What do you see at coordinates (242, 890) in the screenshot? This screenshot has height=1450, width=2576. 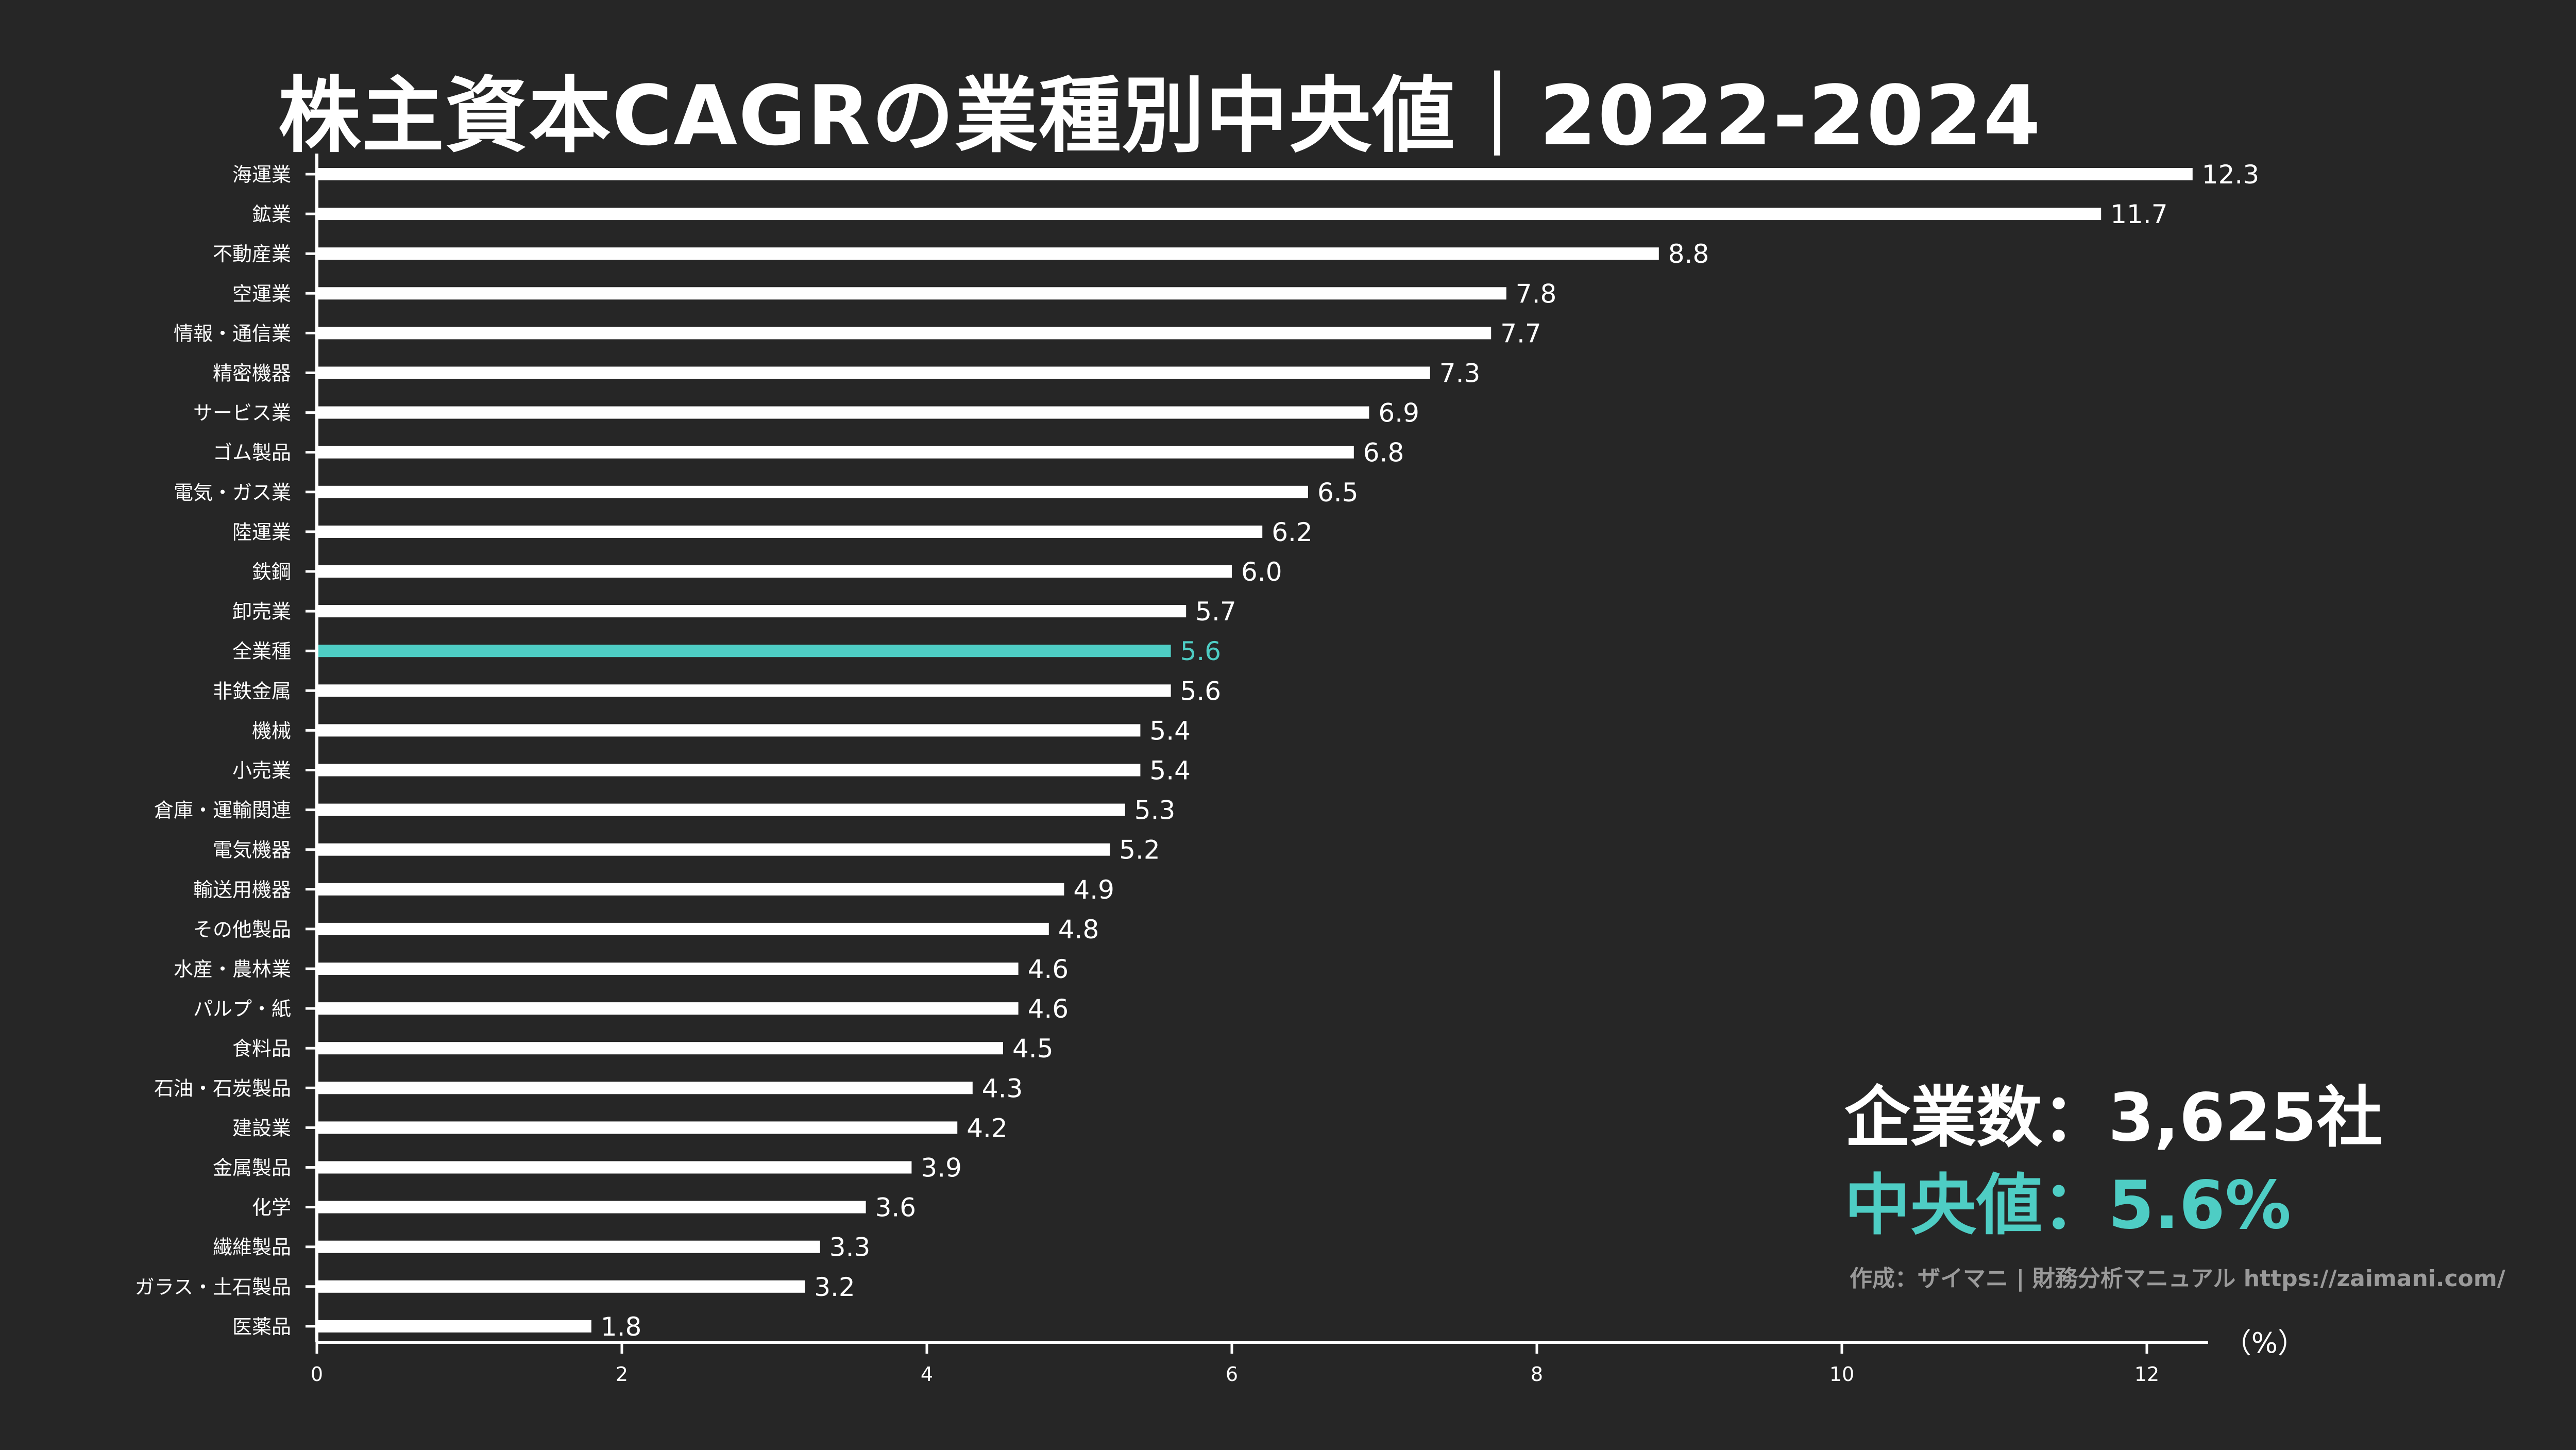 I see `category-label: 輸送用機器` at bounding box center [242, 890].